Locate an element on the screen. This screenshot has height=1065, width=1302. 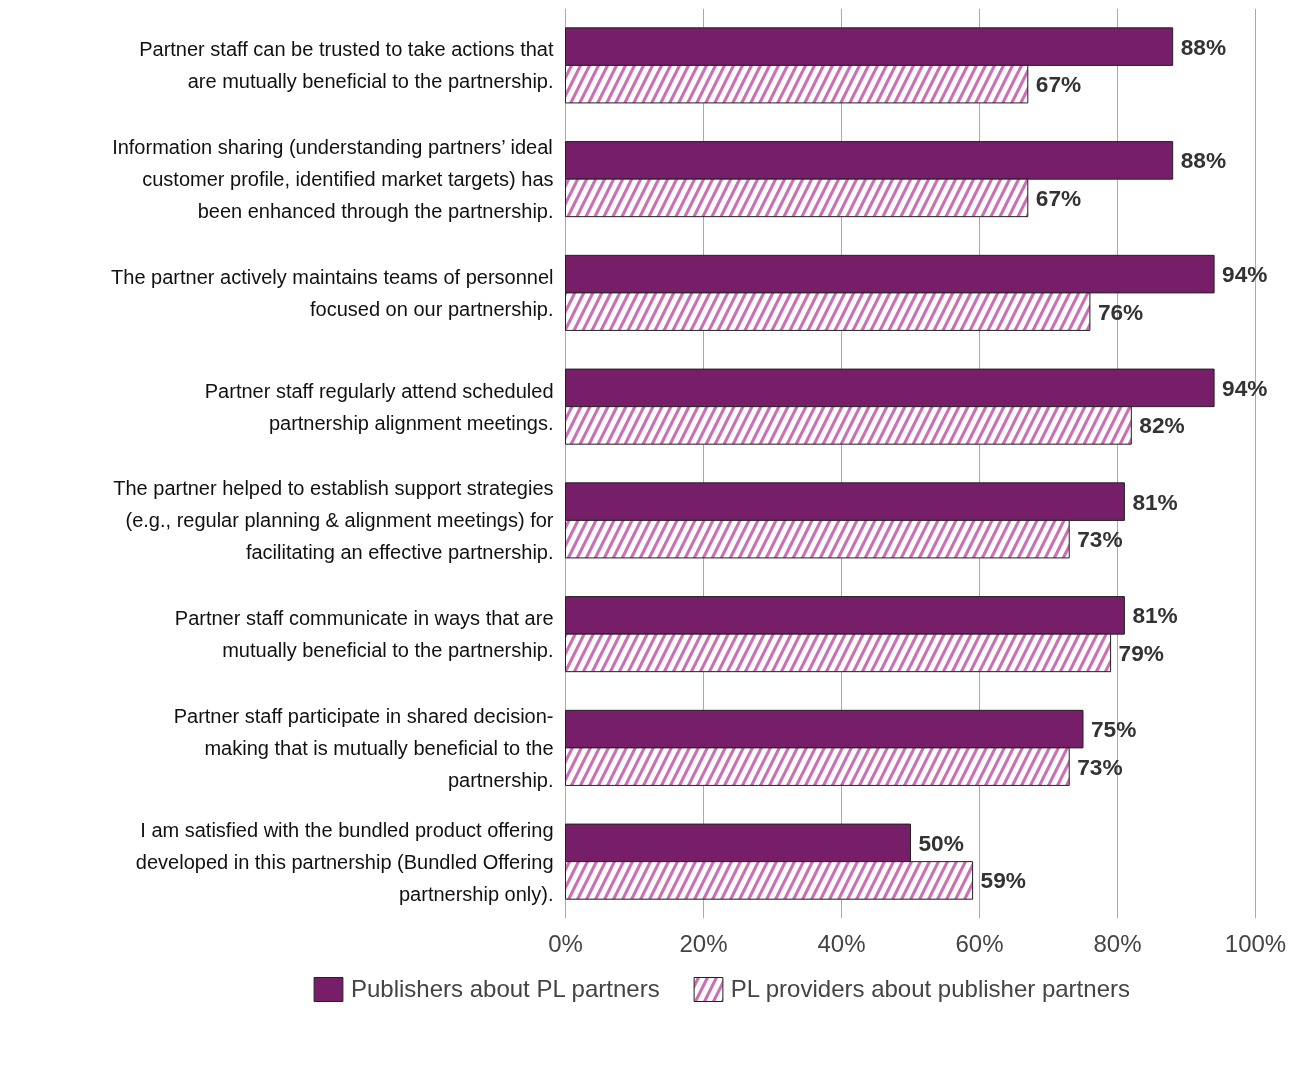
y-tick-label: The partner helped to establish support strategies (e.g., regular planning & alignment meetings) for facilitating an effective partnership. is located at coordinates (333, 520).